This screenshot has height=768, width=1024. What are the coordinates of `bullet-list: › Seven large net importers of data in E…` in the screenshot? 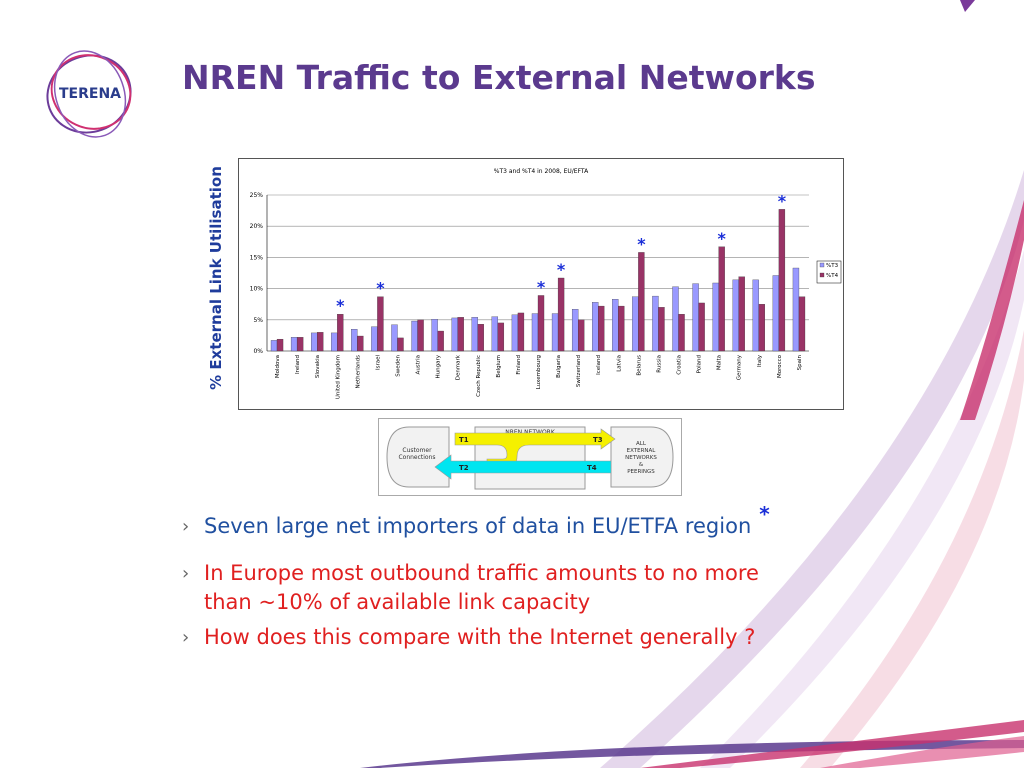 It's located at (552, 577).